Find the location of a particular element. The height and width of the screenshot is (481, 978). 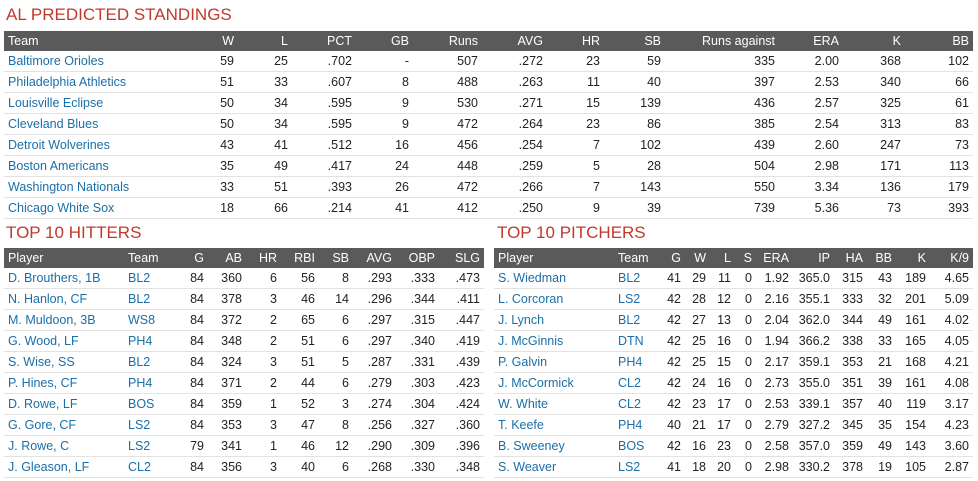

link-cell: D. Brouthers, 1B is located at coordinates (64, 278).